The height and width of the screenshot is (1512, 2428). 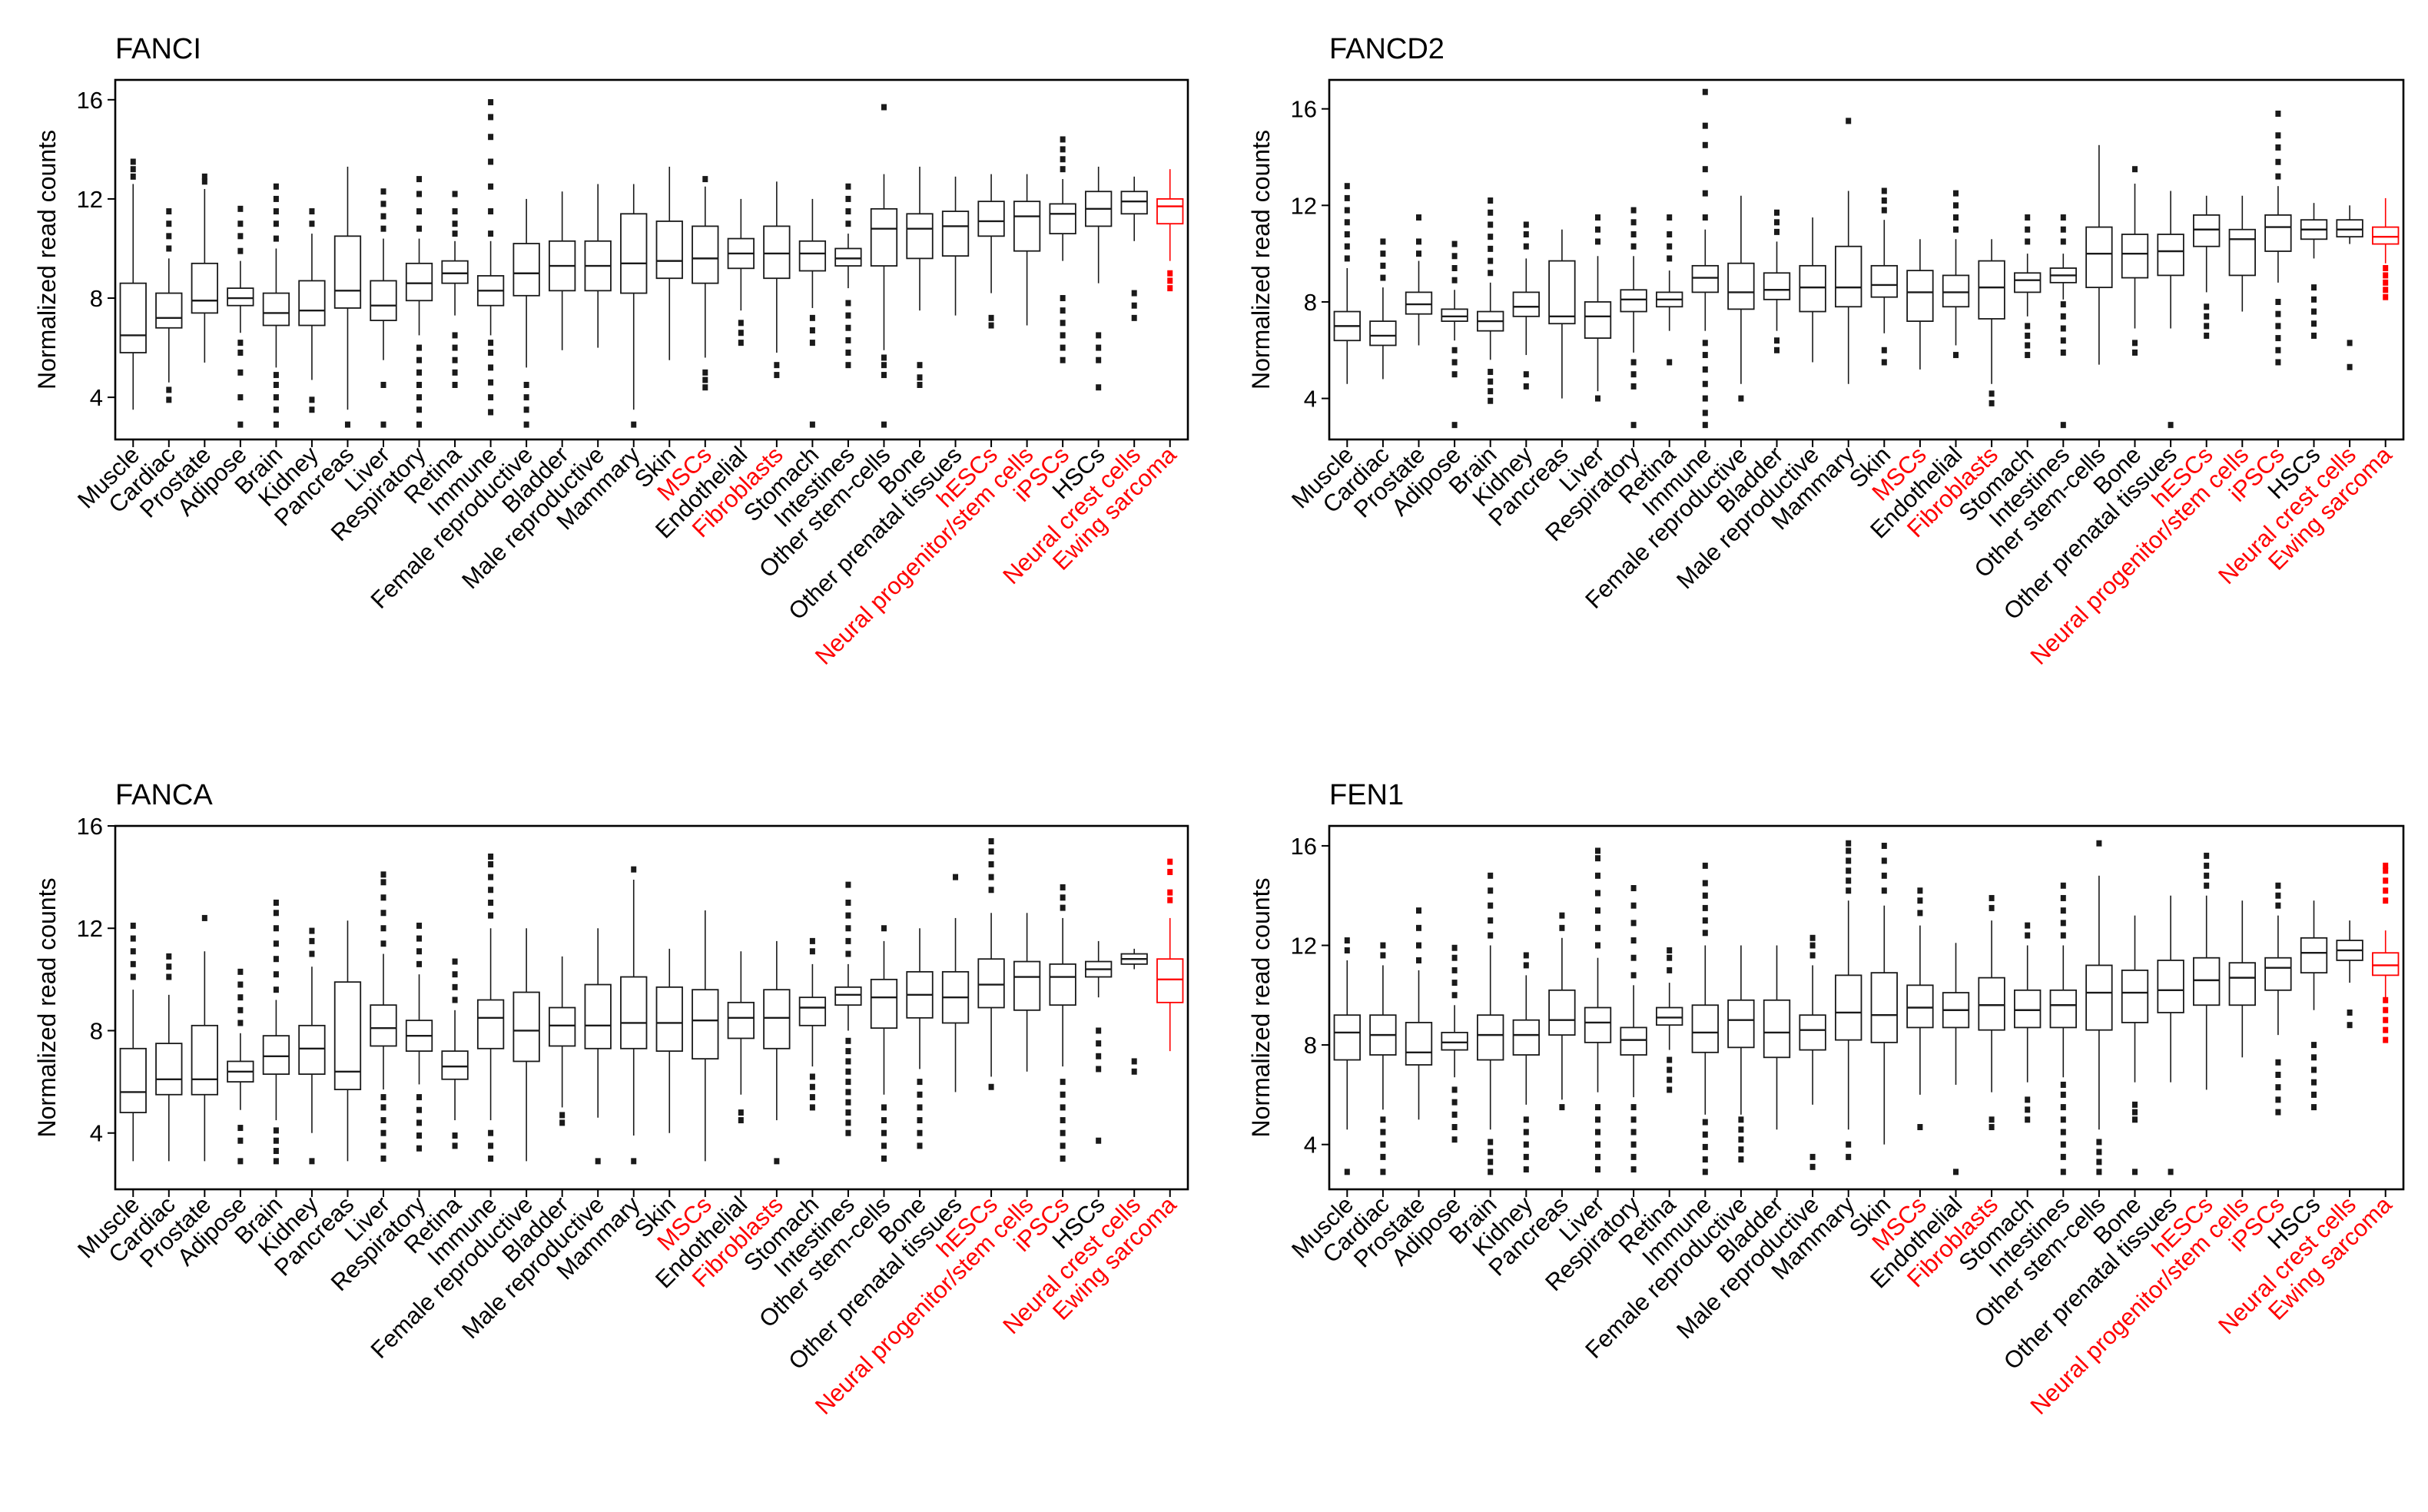 What do you see at coordinates (1705, 1019) in the screenshot?
I see `box-immune` at bounding box center [1705, 1019].